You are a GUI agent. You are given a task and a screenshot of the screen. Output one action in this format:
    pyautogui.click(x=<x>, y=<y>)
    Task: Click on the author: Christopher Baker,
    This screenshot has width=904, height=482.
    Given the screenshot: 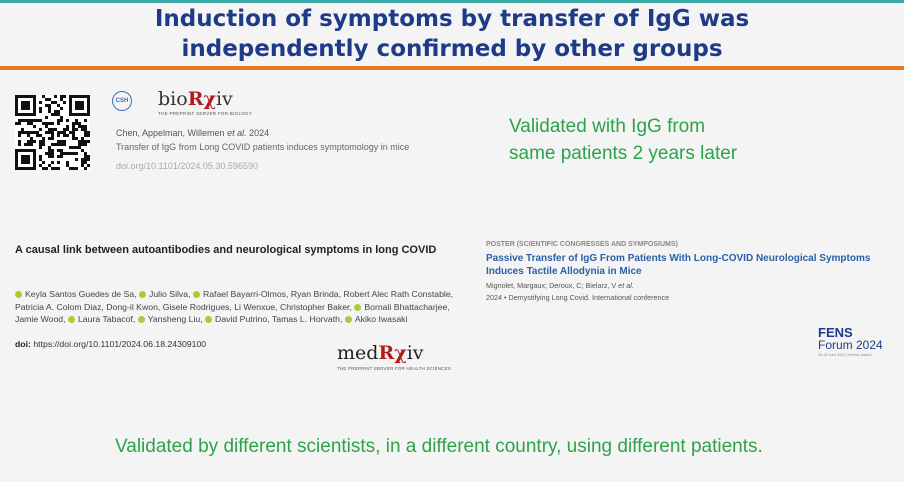 What is the action you would take?
    pyautogui.click(x=315, y=306)
    